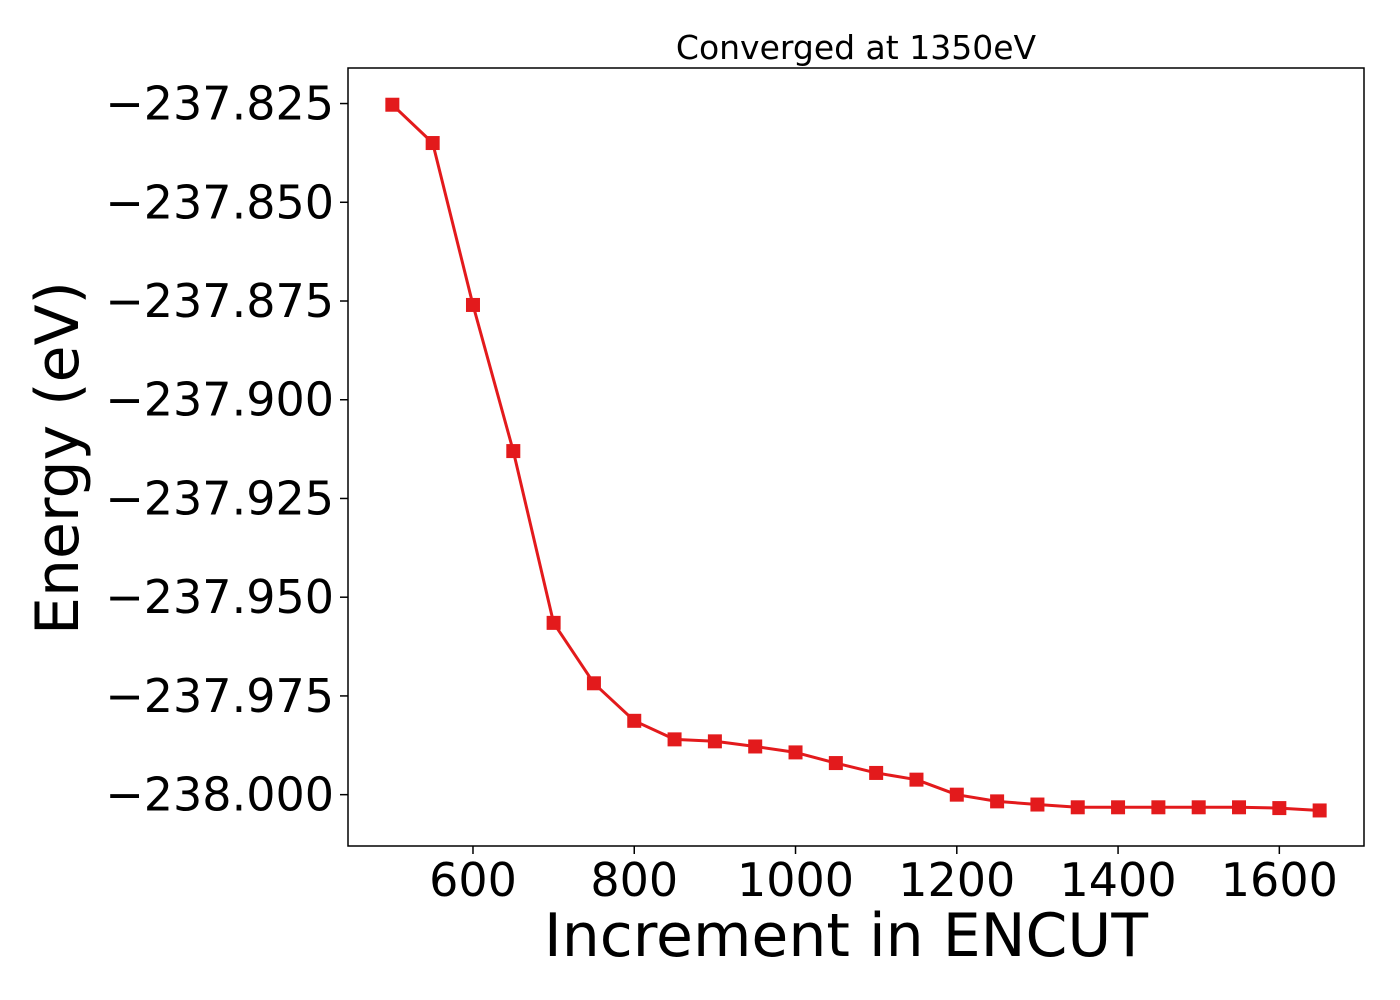  What do you see at coordinates (846, 936) in the screenshot?
I see `x-axis-label: Increment in ENCUT` at bounding box center [846, 936].